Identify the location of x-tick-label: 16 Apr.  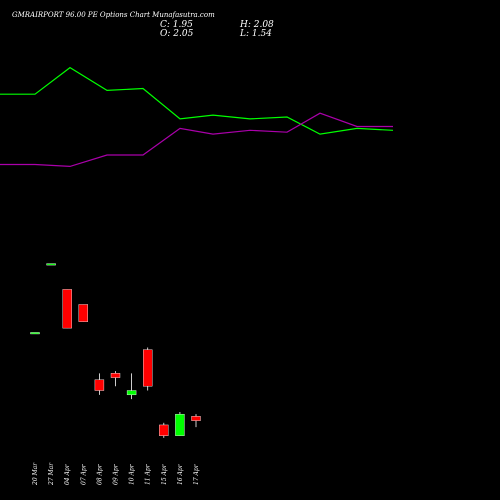
(180, 474).